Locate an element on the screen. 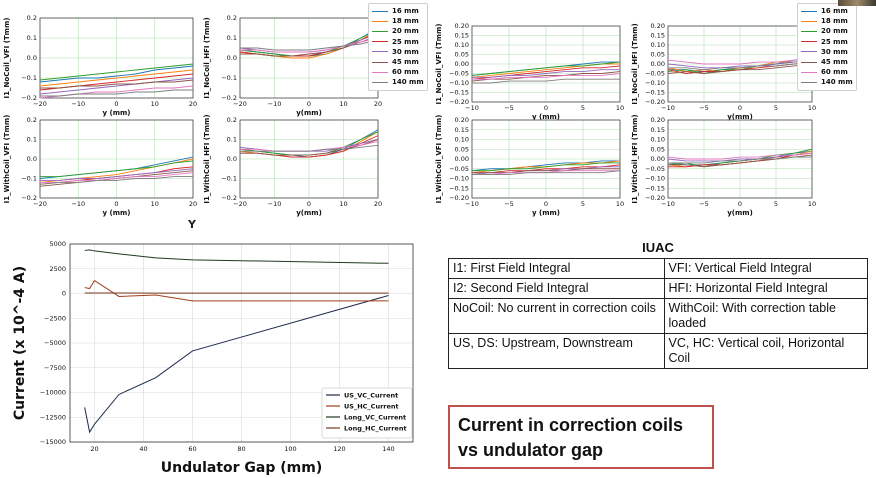 This screenshot has height=478, width=876. legend-entry: 45 mm is located at coordinates (827, 62).